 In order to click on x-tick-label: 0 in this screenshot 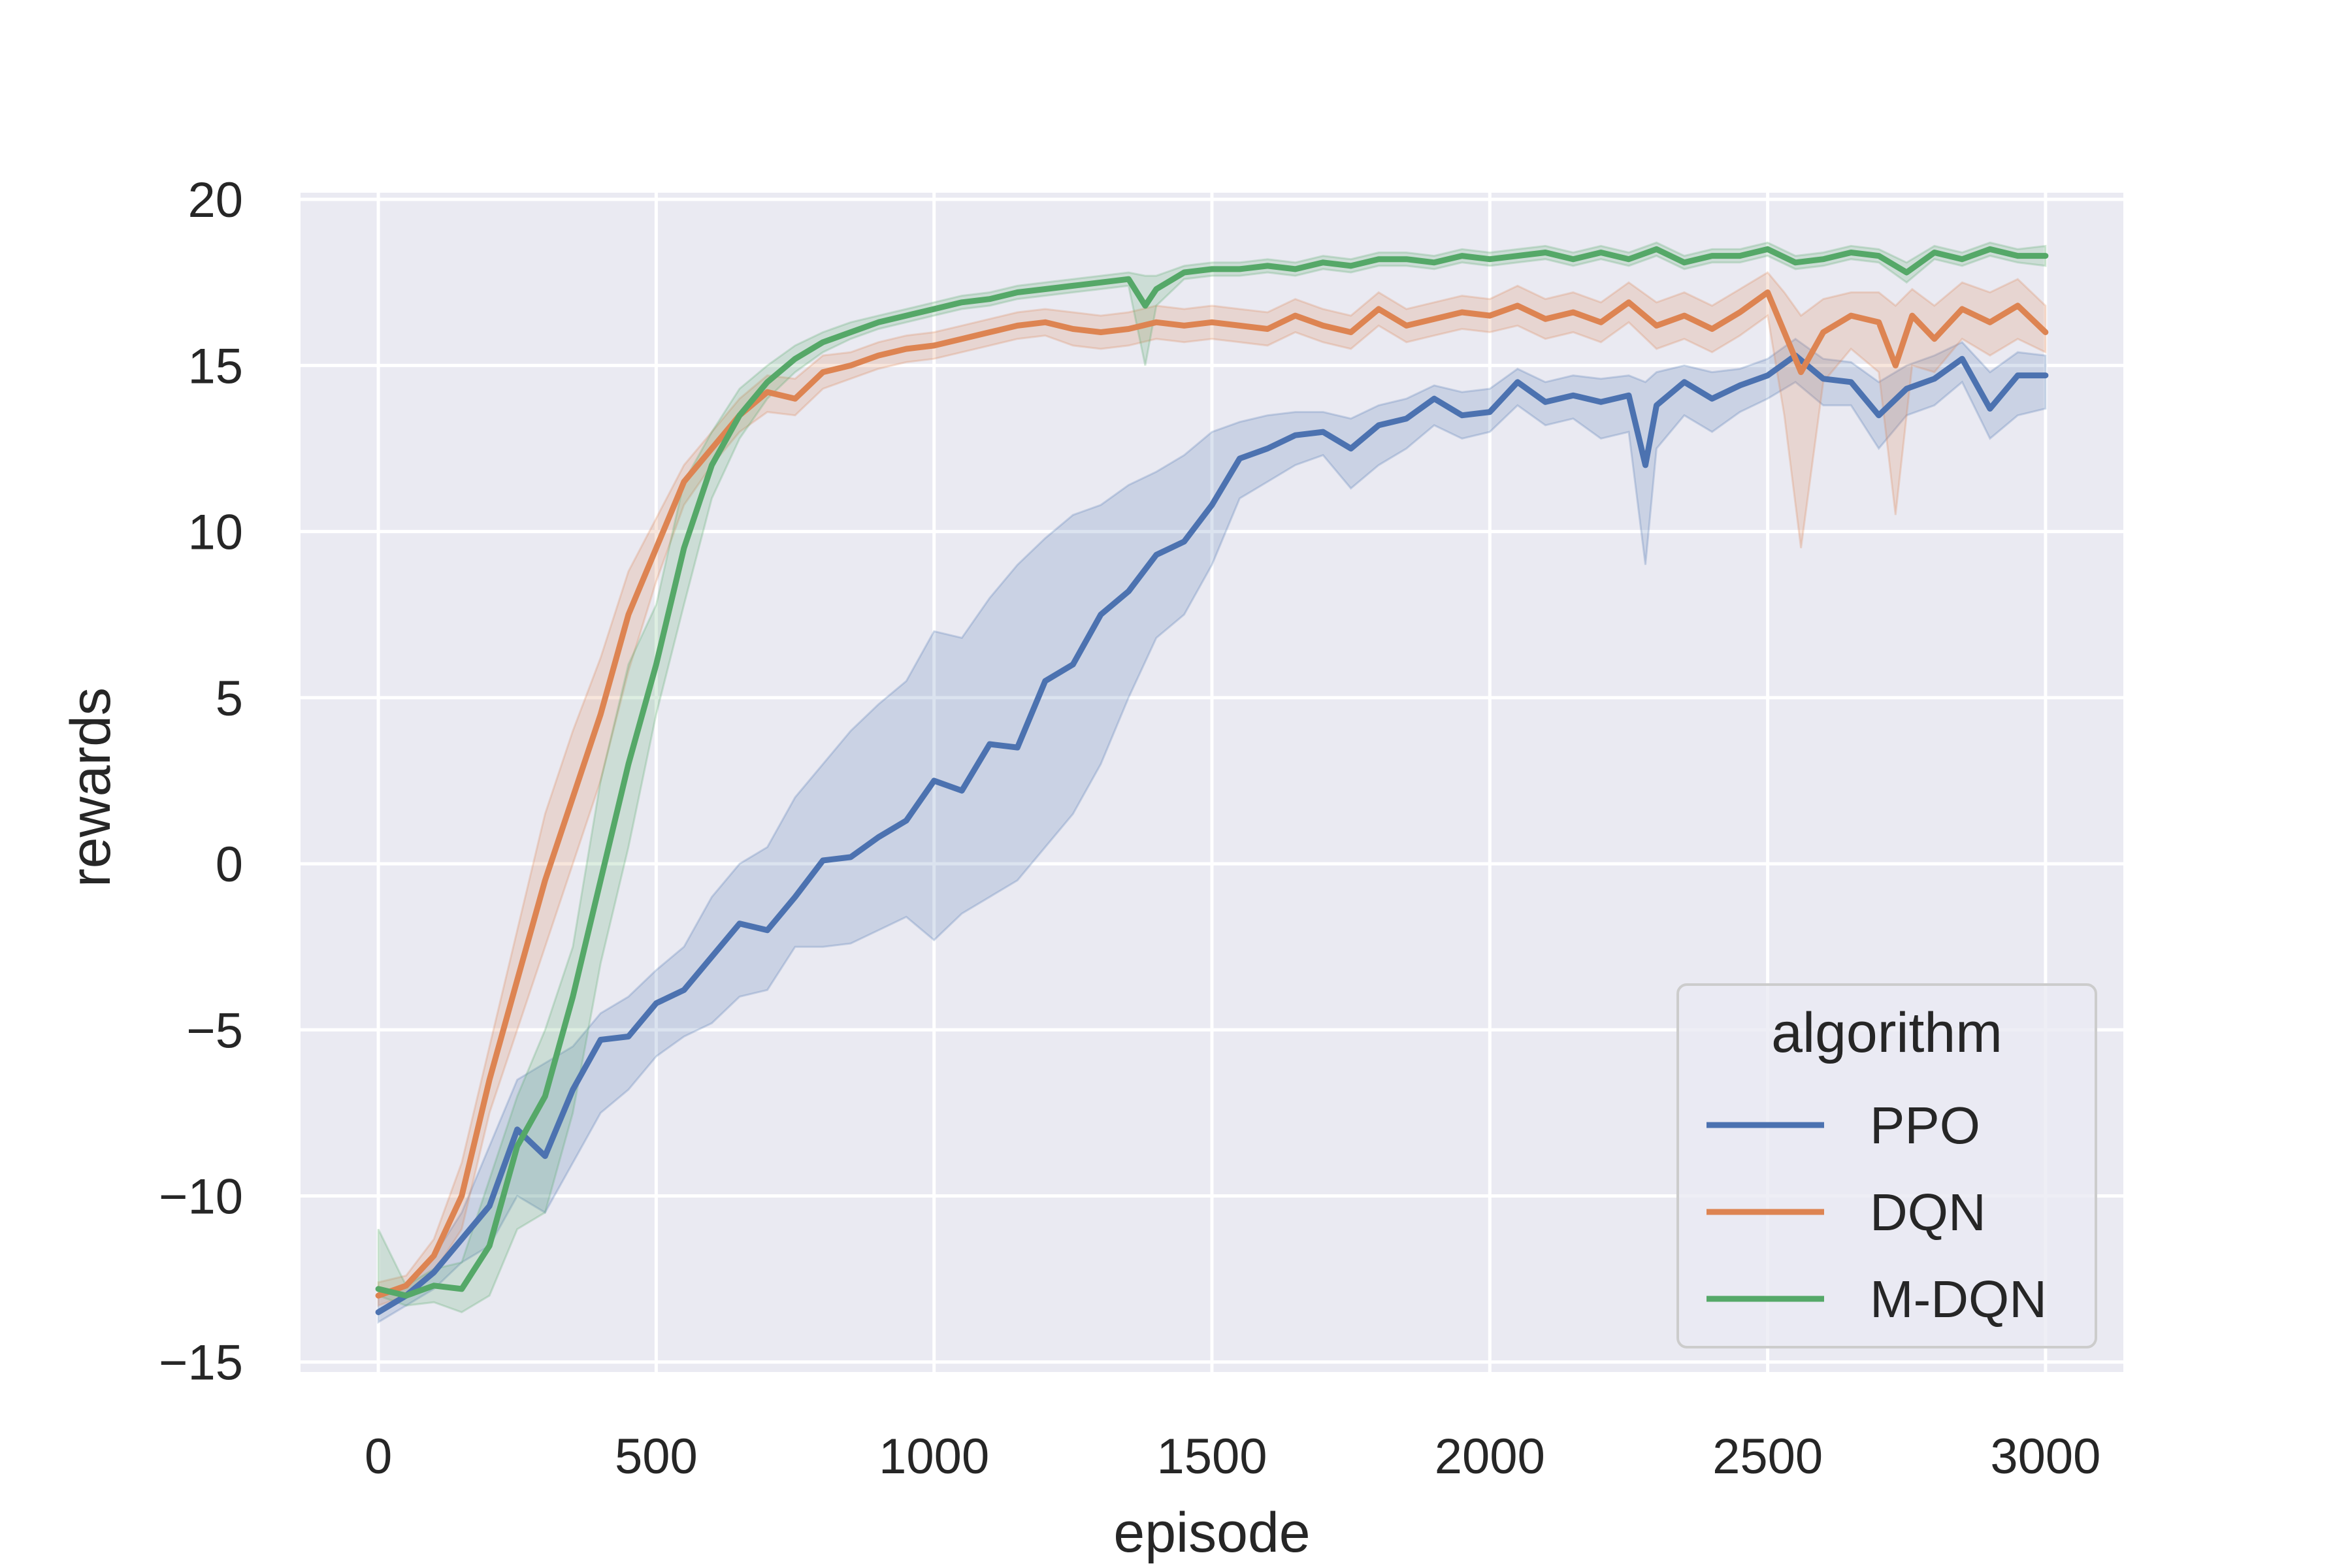, I will do `click(378, 1456)`.